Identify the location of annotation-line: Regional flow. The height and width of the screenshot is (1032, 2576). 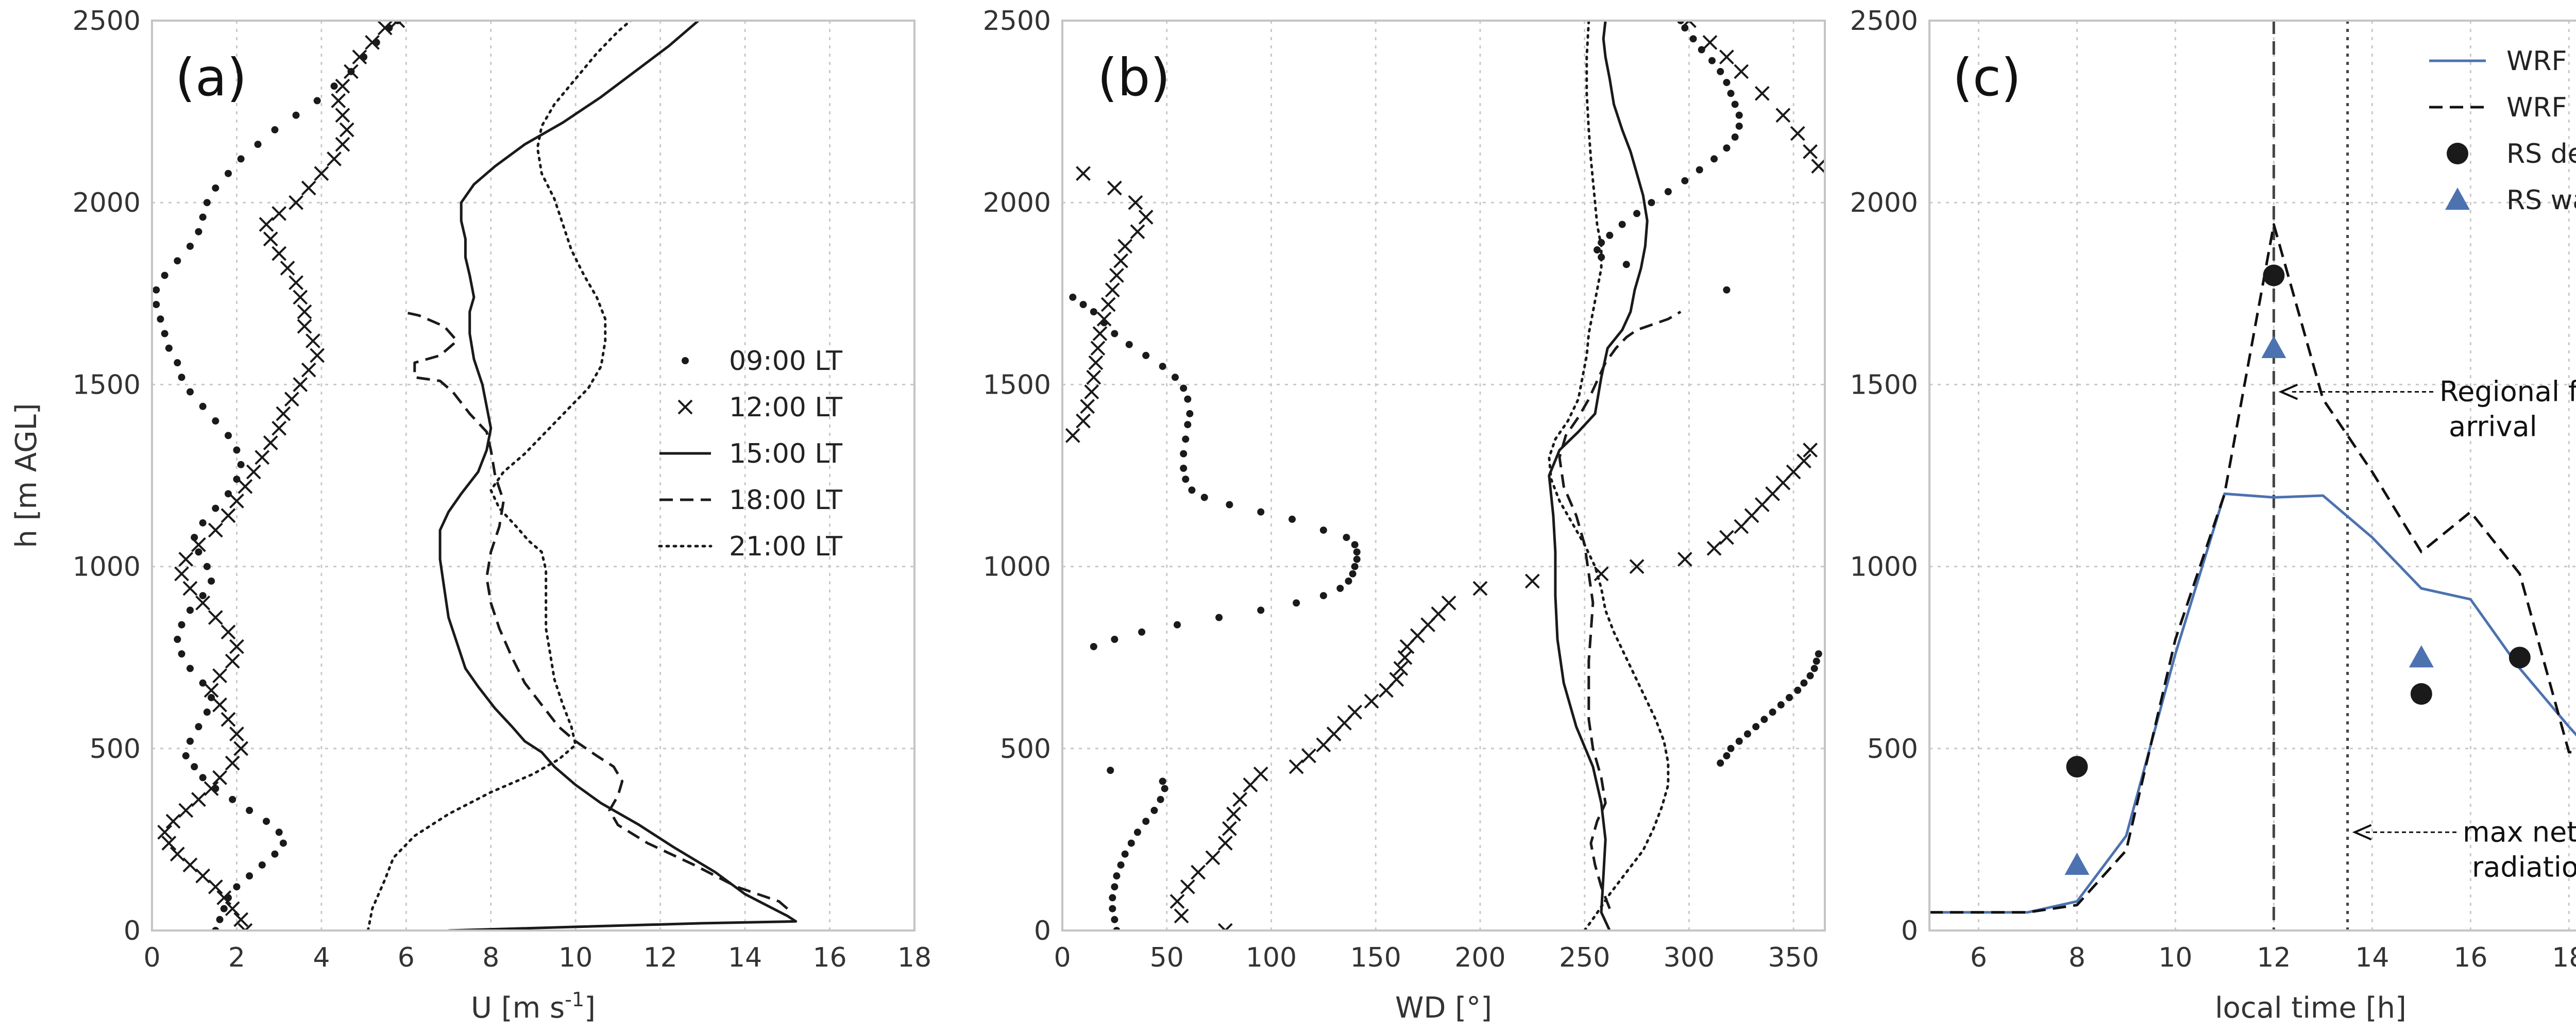
(2508, 392).